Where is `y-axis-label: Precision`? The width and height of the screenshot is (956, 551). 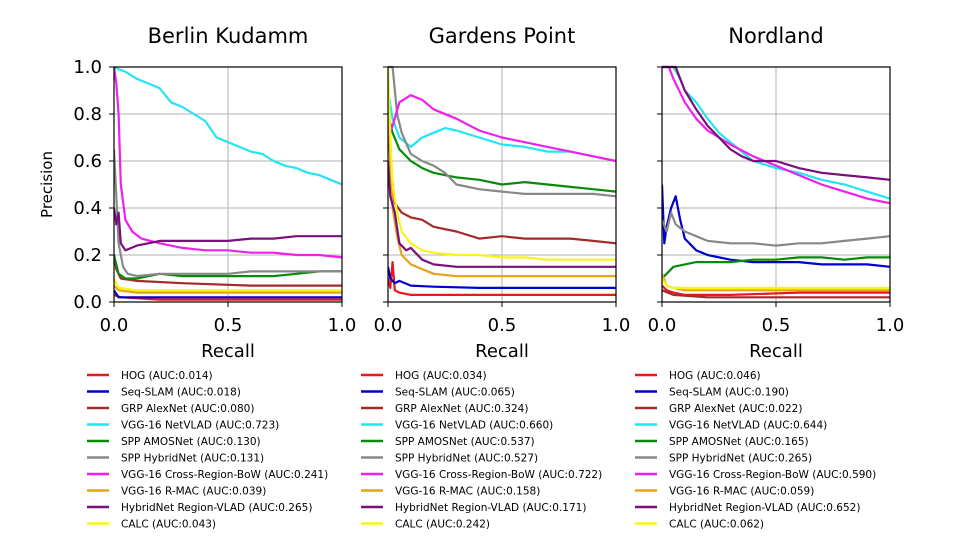
y-axis-label: Precision is located at coordinates (47, 184).